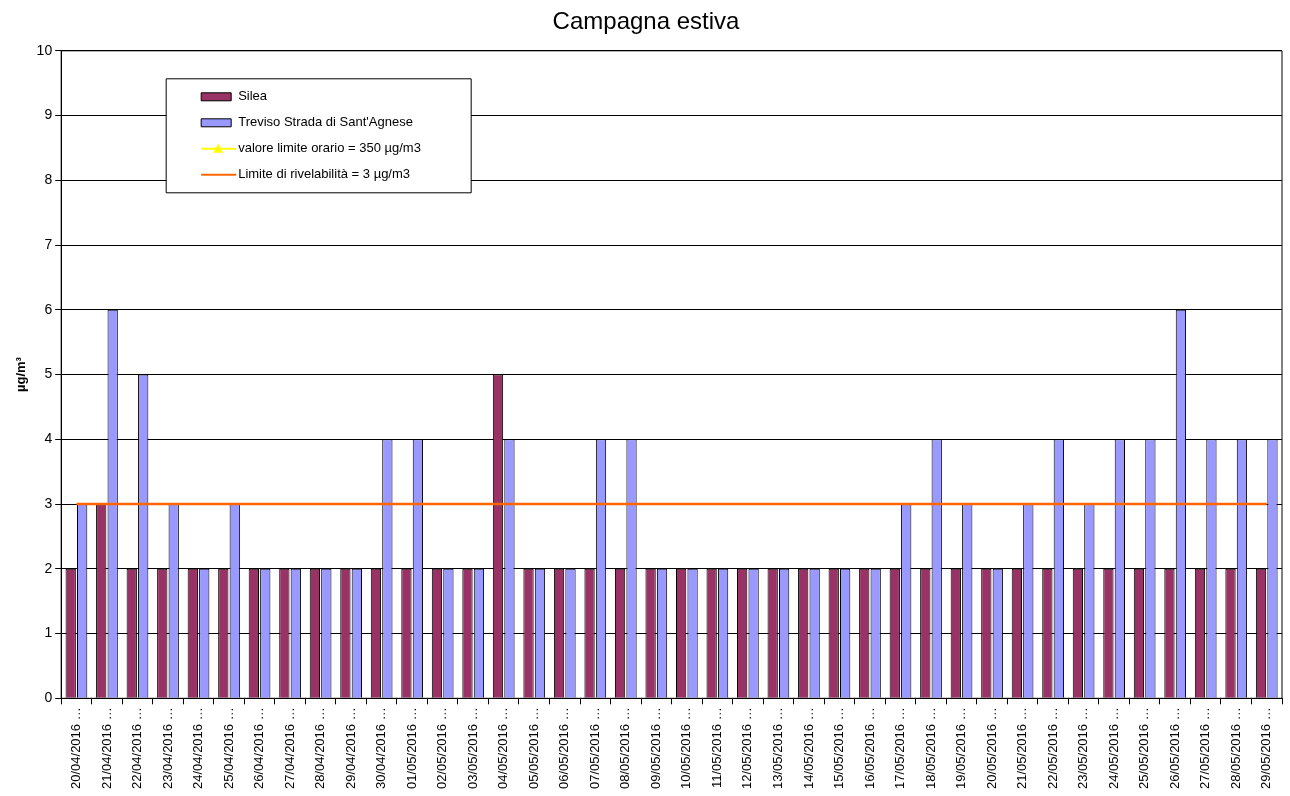 This screenshot has width=1290, height=796. What do you see at coordinates (48, 243) in the screenshot?
I see `y-tick-label: 7` at bounding box center [48, 243].